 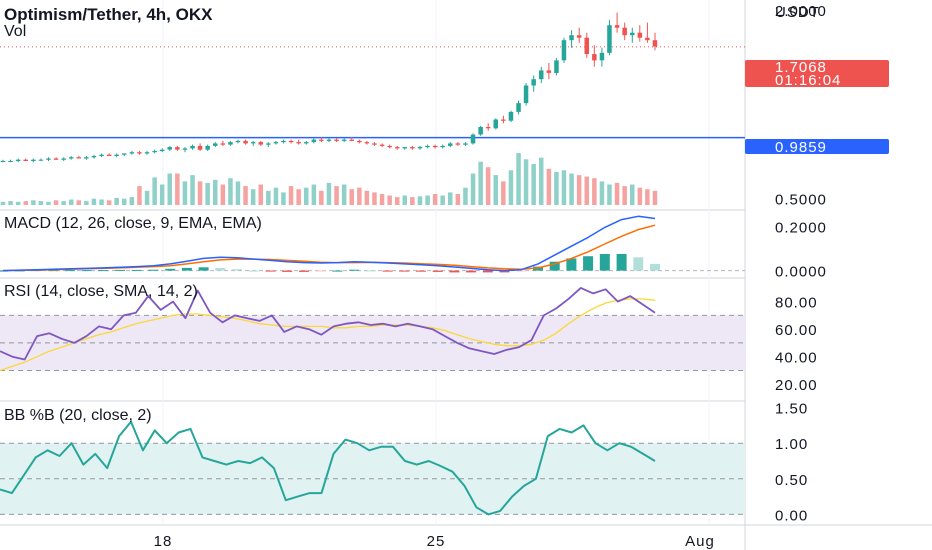 I want to click on bb-title: BB %B (20, close, 2), so click(x=78, y=415).